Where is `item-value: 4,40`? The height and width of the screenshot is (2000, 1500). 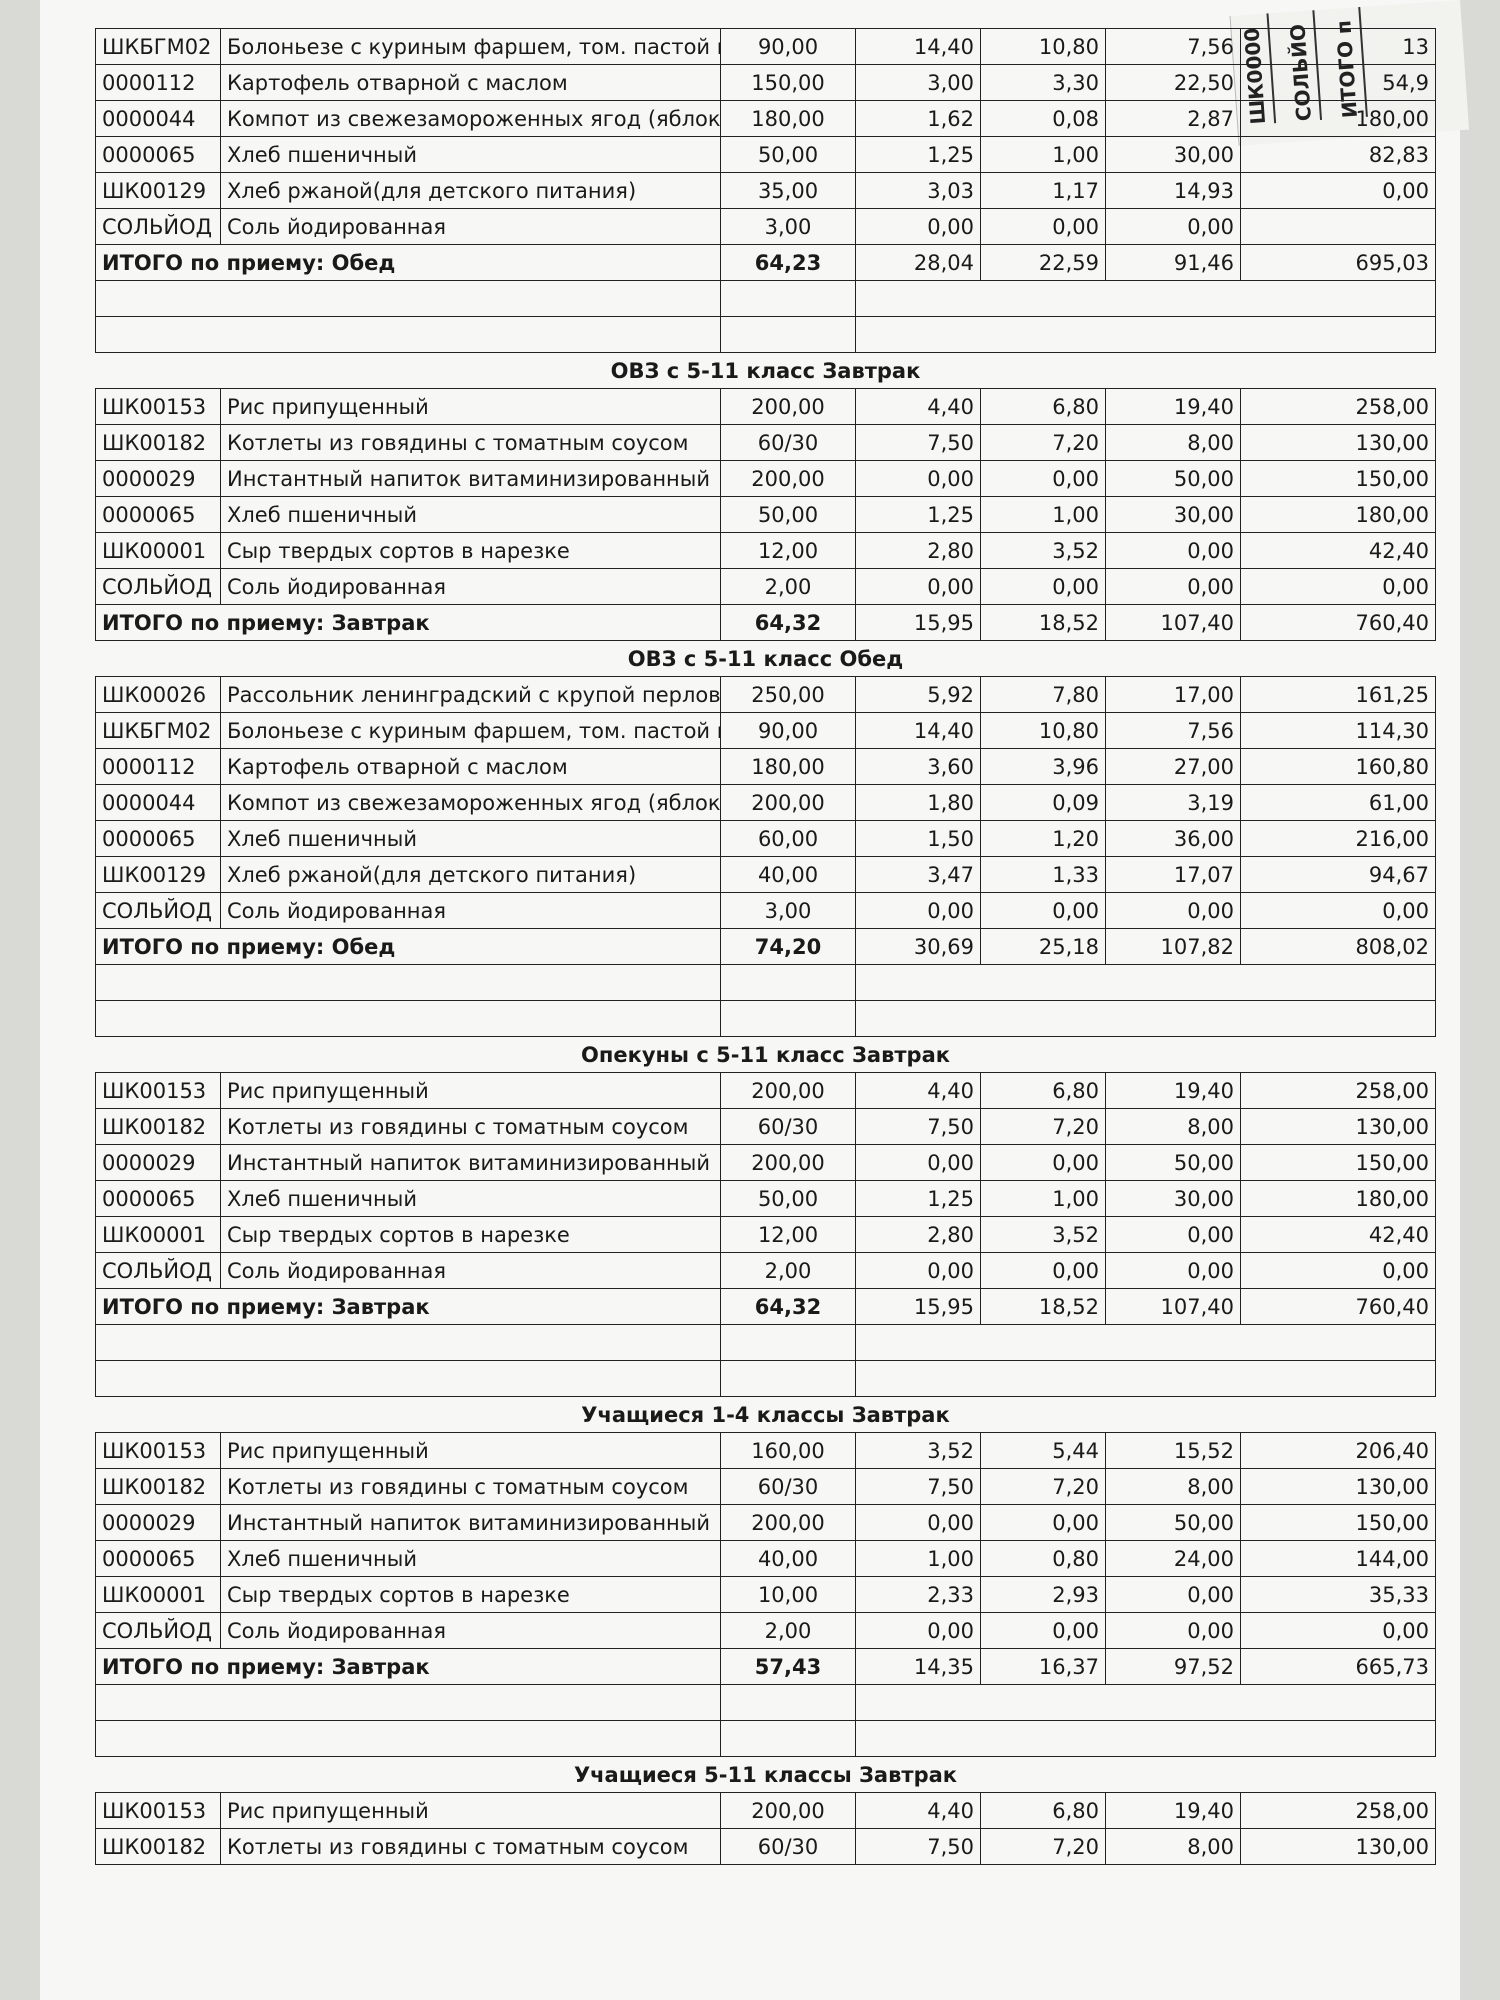 item-value: 4,40 is located at coordinates (918, 406).